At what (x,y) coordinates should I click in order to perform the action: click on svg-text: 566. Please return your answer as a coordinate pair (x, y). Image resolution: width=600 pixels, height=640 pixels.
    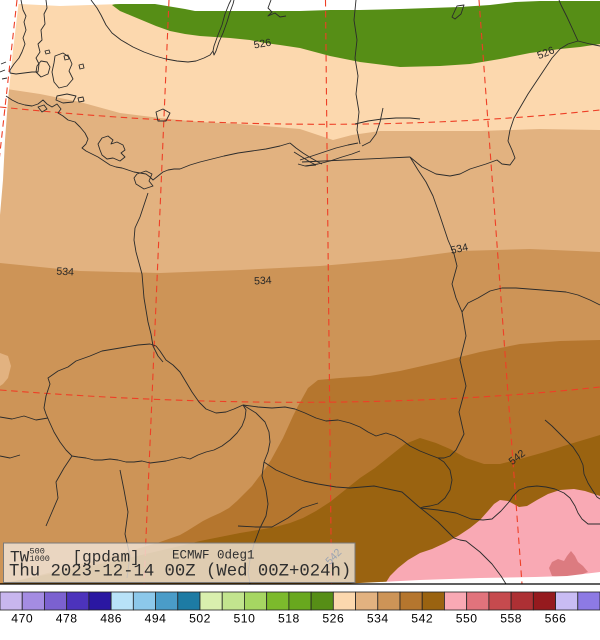
    Looking at the image, I should click on (556, 619).